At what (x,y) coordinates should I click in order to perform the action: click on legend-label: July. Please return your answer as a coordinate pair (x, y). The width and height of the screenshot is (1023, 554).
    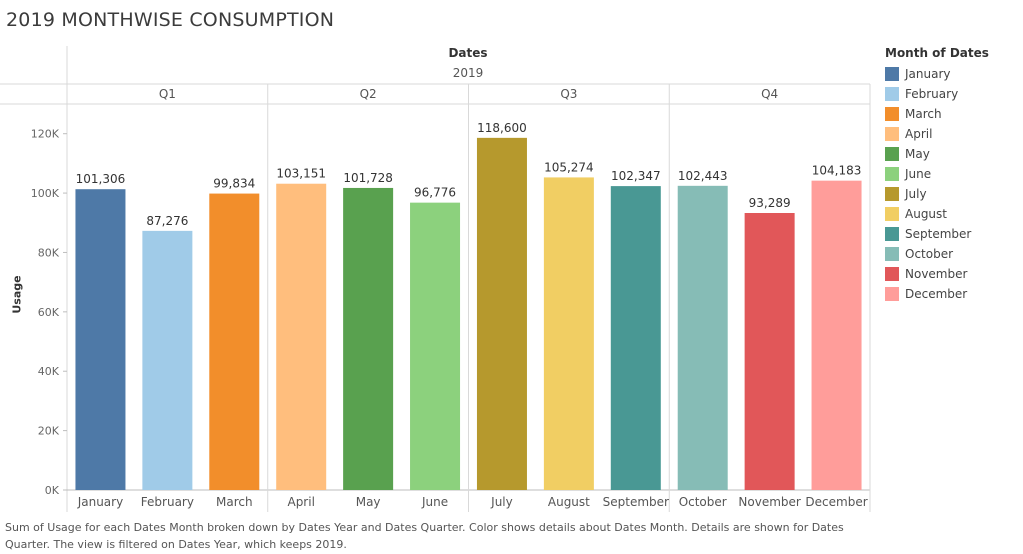
    Looking at the image, I should click on (916, 194).